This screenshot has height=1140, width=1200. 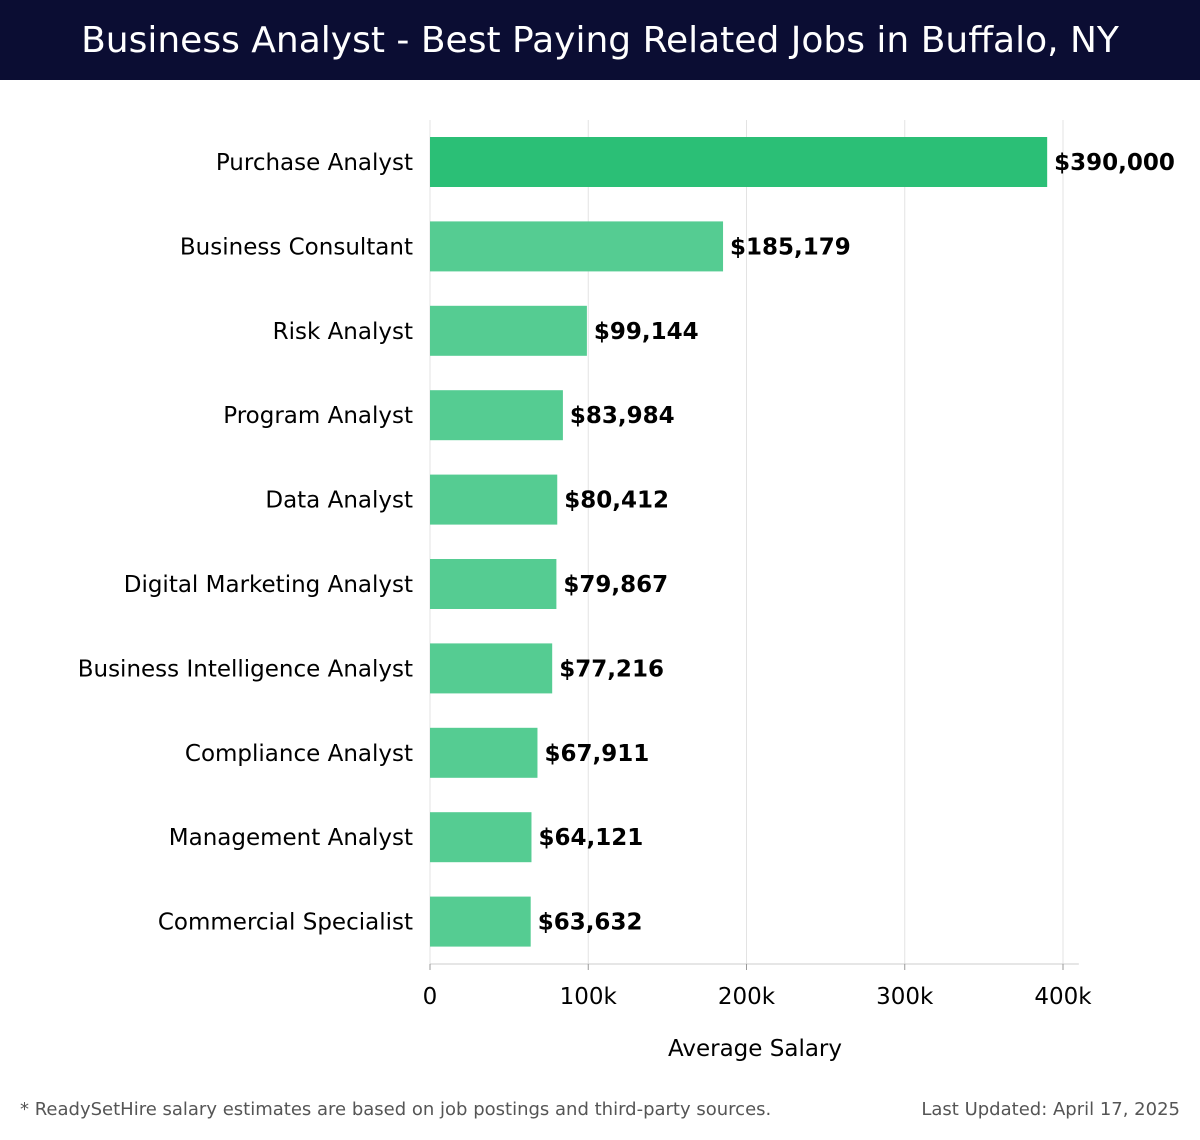 I want to click on value-label: $390,000, so click(x=1114, y=163).